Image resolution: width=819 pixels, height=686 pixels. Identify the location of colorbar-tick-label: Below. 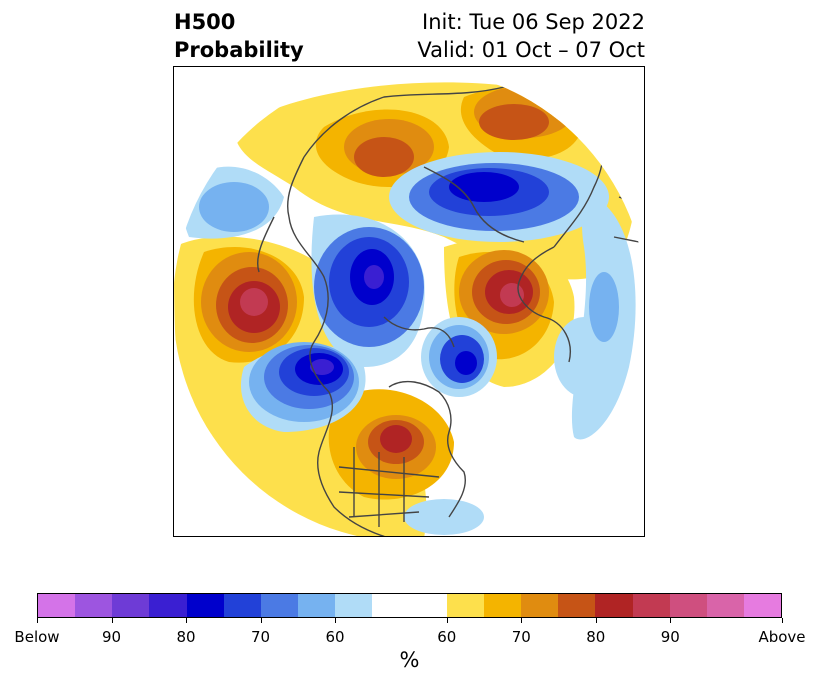
(37, 637).